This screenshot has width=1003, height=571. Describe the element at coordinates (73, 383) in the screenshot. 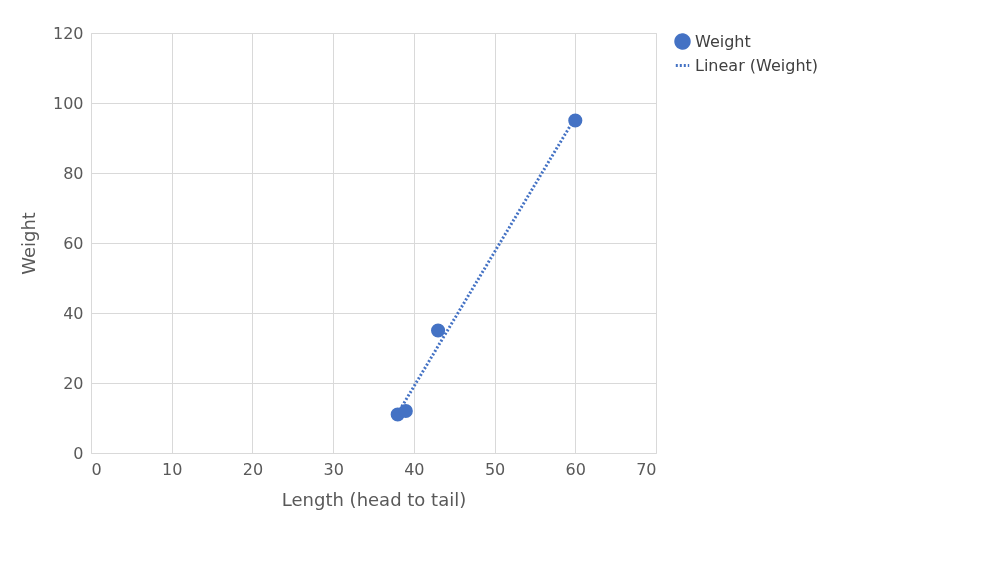

I see `y-tick-label: 20` at that location.